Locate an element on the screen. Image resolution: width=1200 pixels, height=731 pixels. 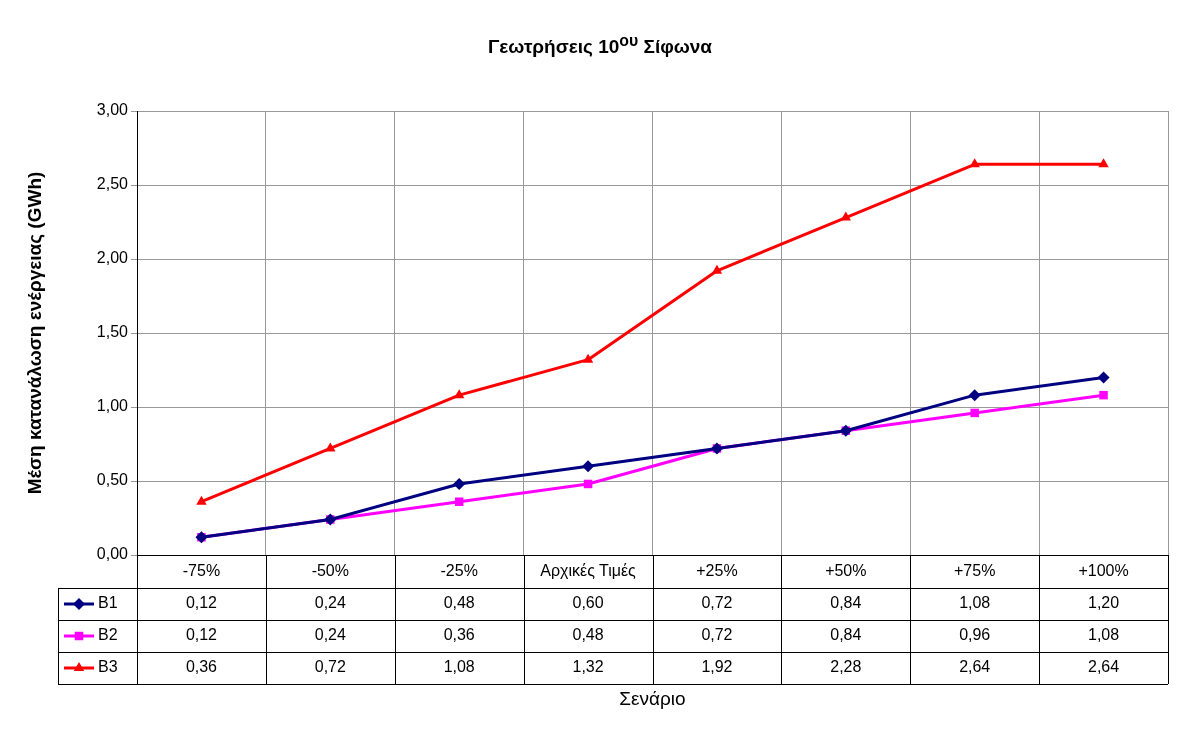
data-label: 1,32 is located at coordinates (588, 667).